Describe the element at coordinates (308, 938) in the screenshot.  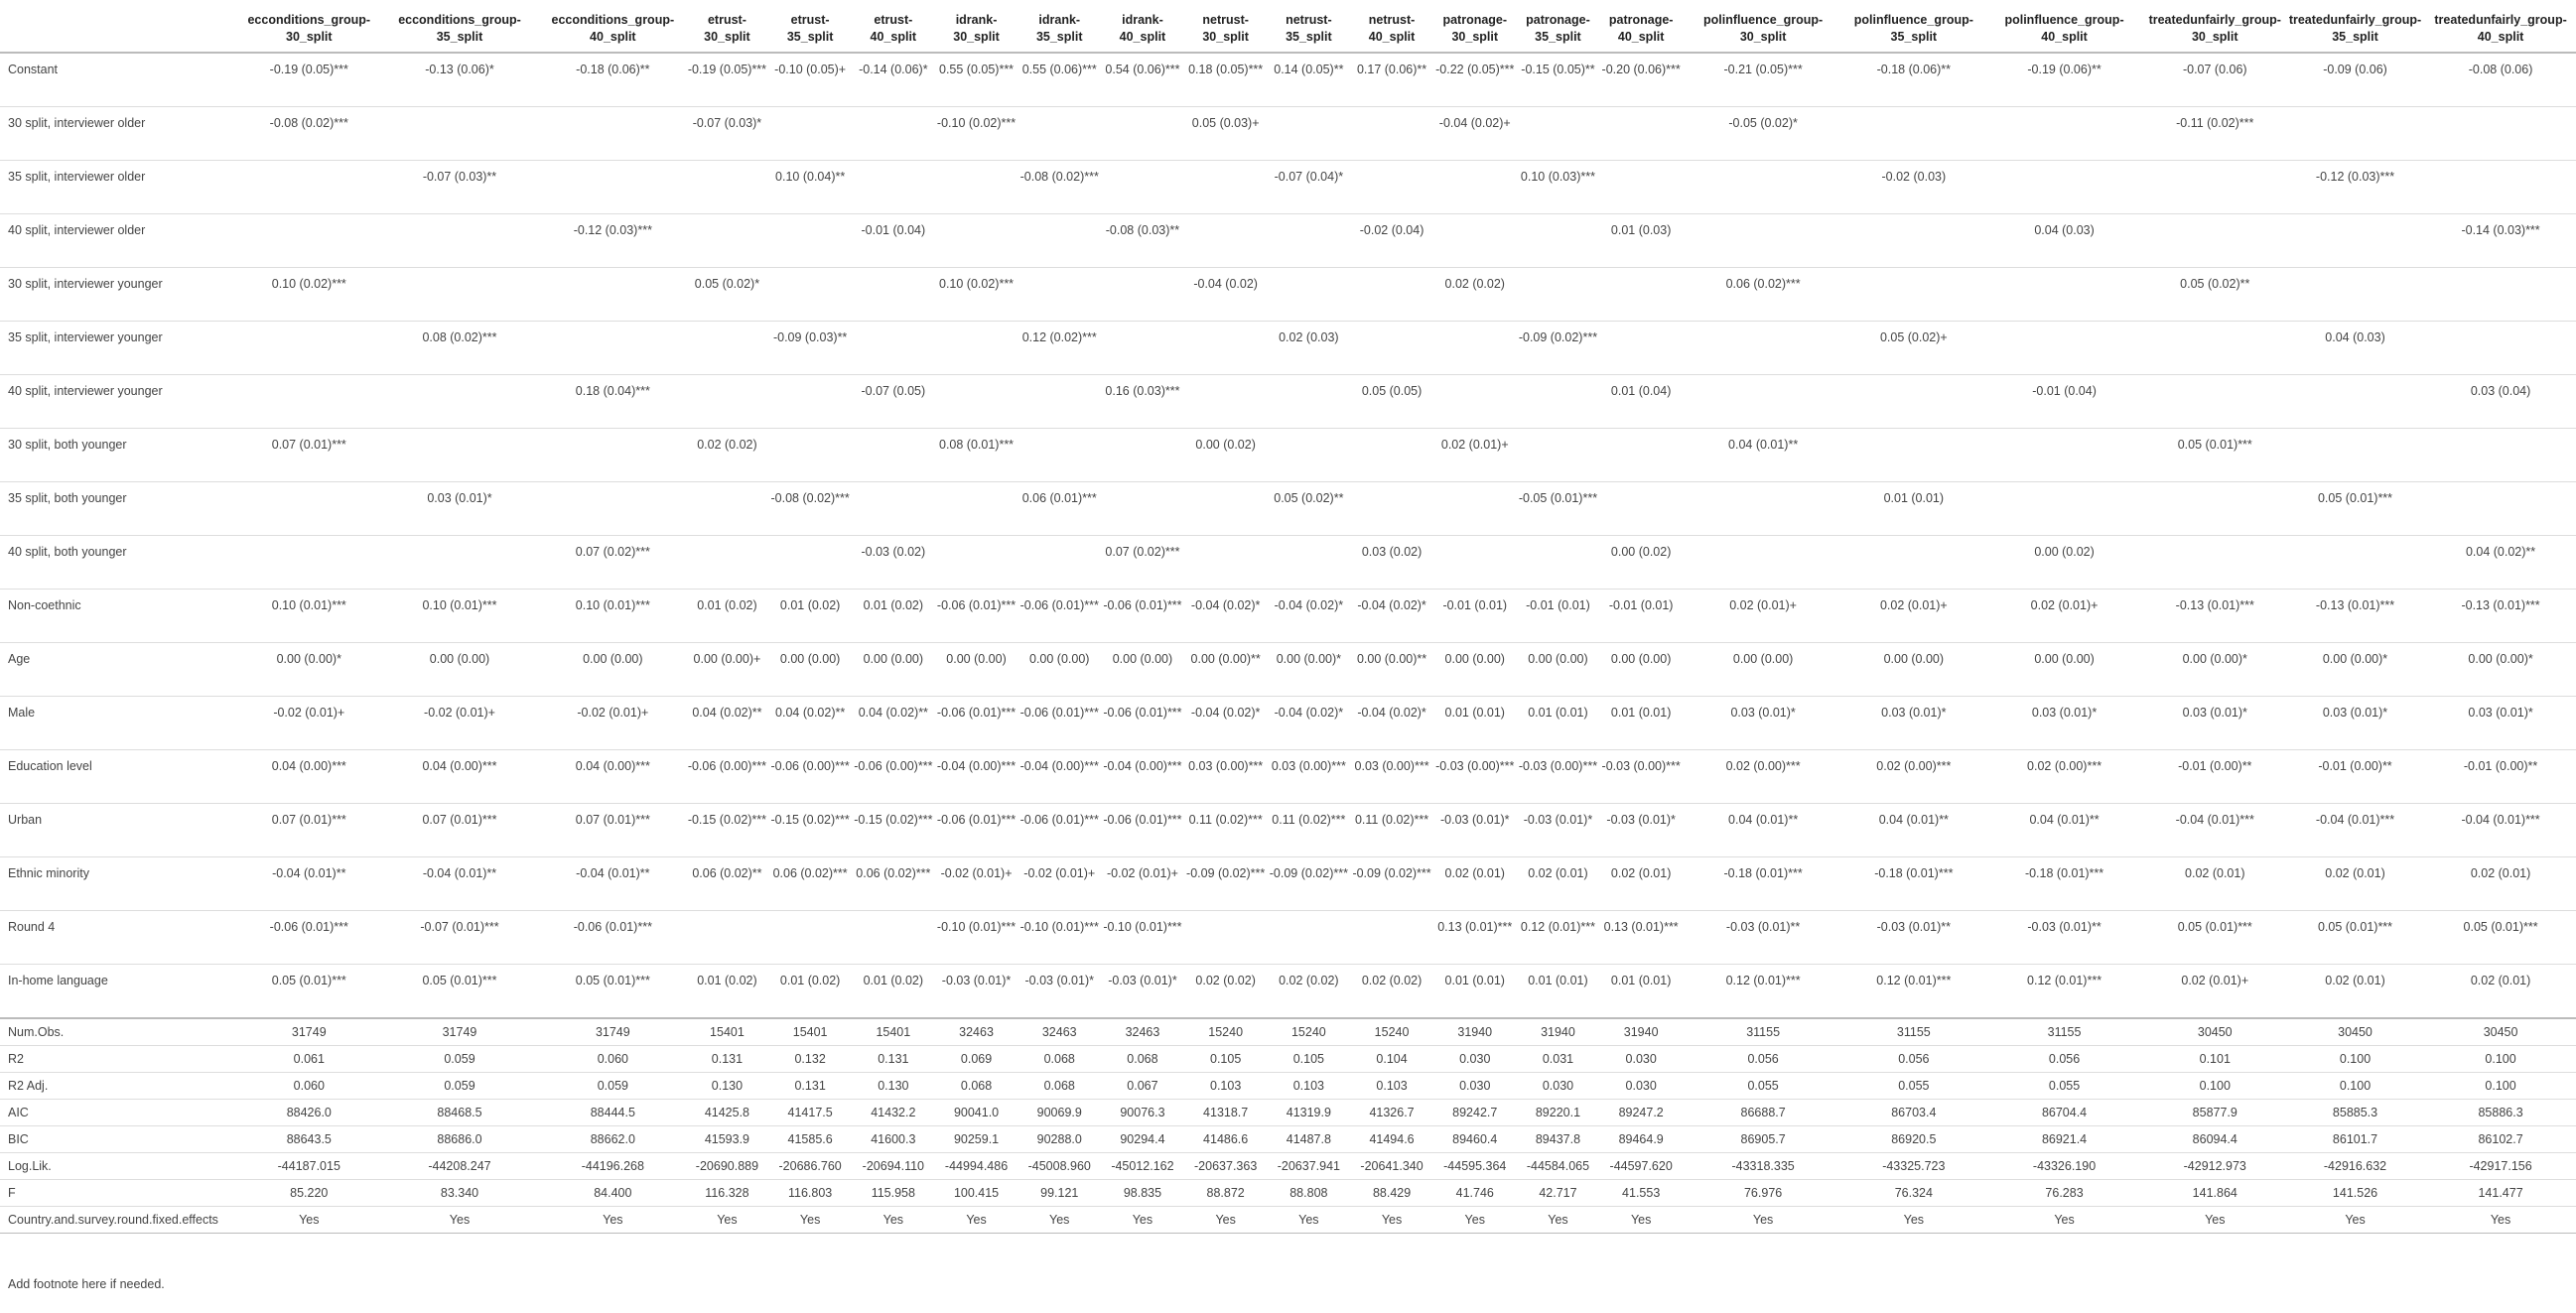
I see `table-cell: -0.06 (0.01)***` at that location.